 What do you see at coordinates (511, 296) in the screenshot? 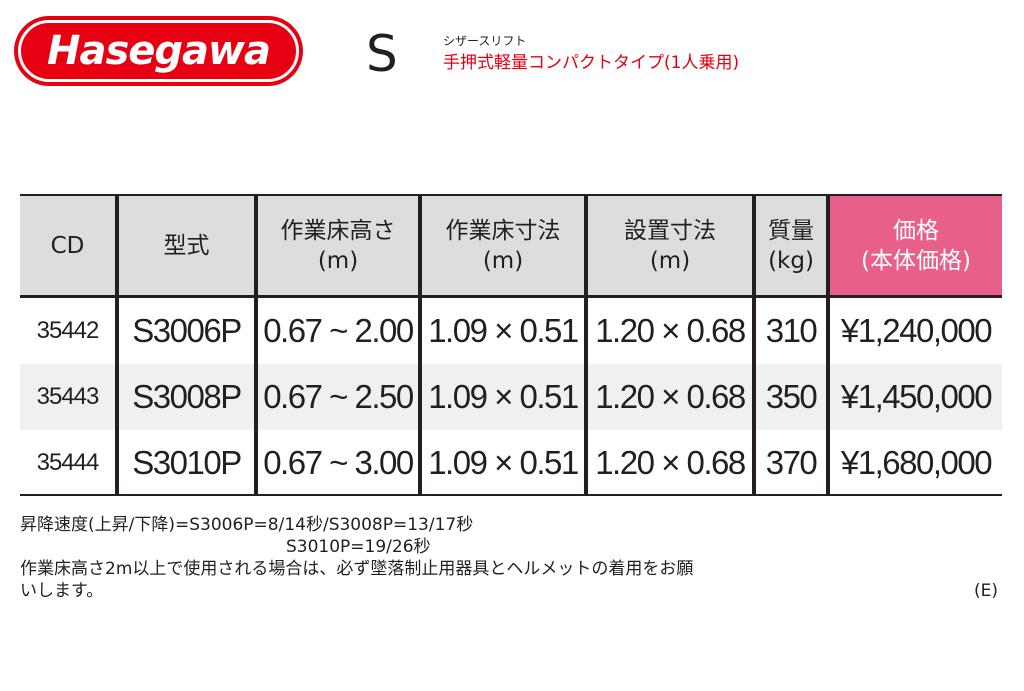
I see `header-divider` at bounding box center [511, 296].